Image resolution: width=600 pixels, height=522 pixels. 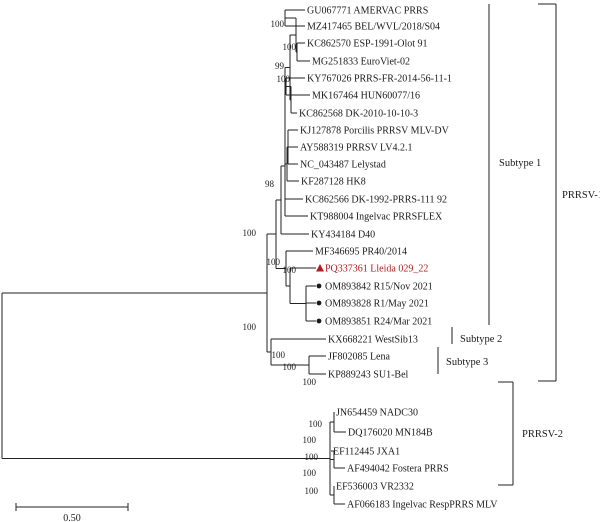 I want to click on leaf-label: EF112445 JXA1, so click(x=366, y=452).